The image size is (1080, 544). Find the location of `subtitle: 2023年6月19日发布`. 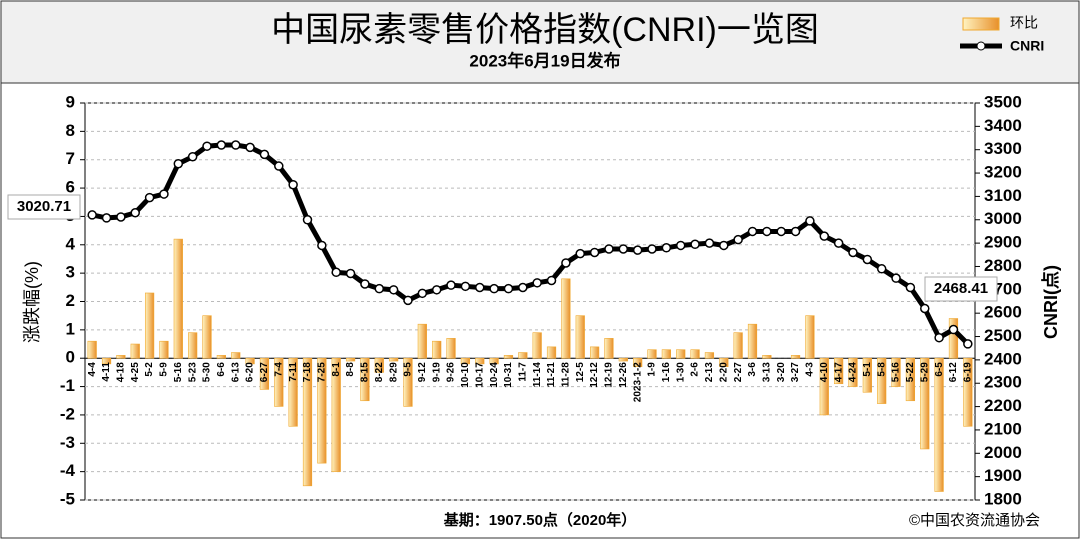

subtitle: 2023年6月19日发布 is located at coordinates (544, 60).